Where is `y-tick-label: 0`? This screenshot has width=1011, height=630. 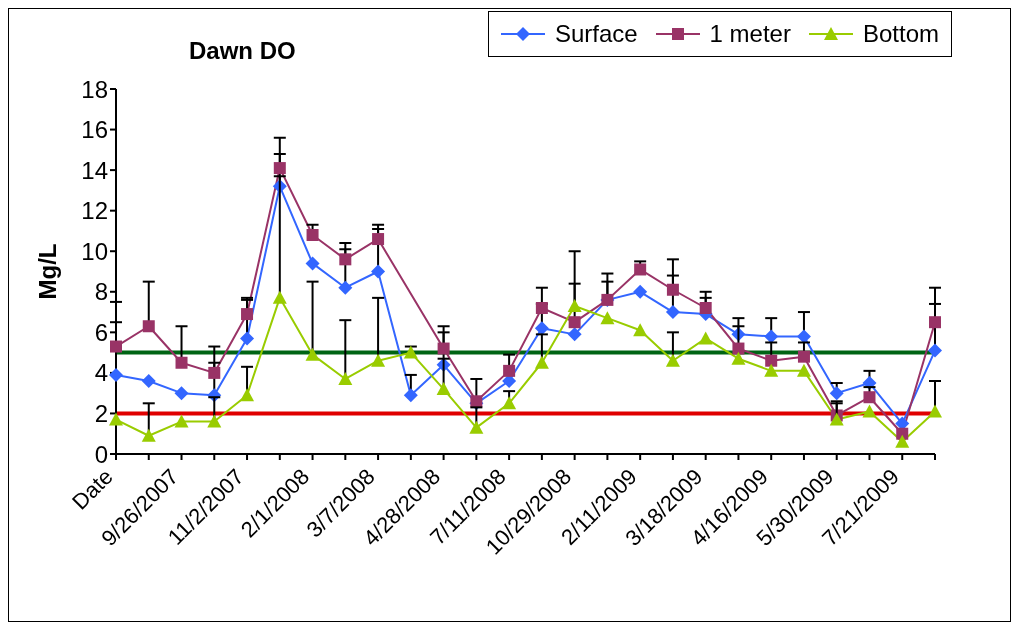 y-tick-label: 0 is located at coordinates (101, 454).